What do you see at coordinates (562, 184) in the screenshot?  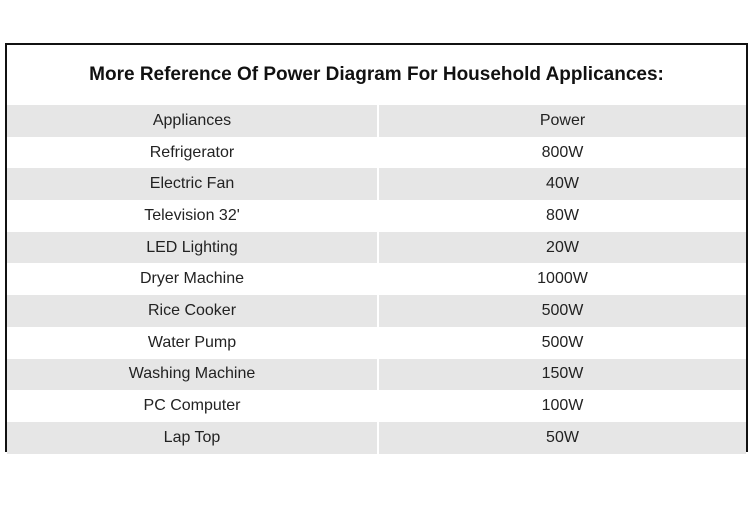 I see `power-cell: 40W` at bounding box center [562, 184].